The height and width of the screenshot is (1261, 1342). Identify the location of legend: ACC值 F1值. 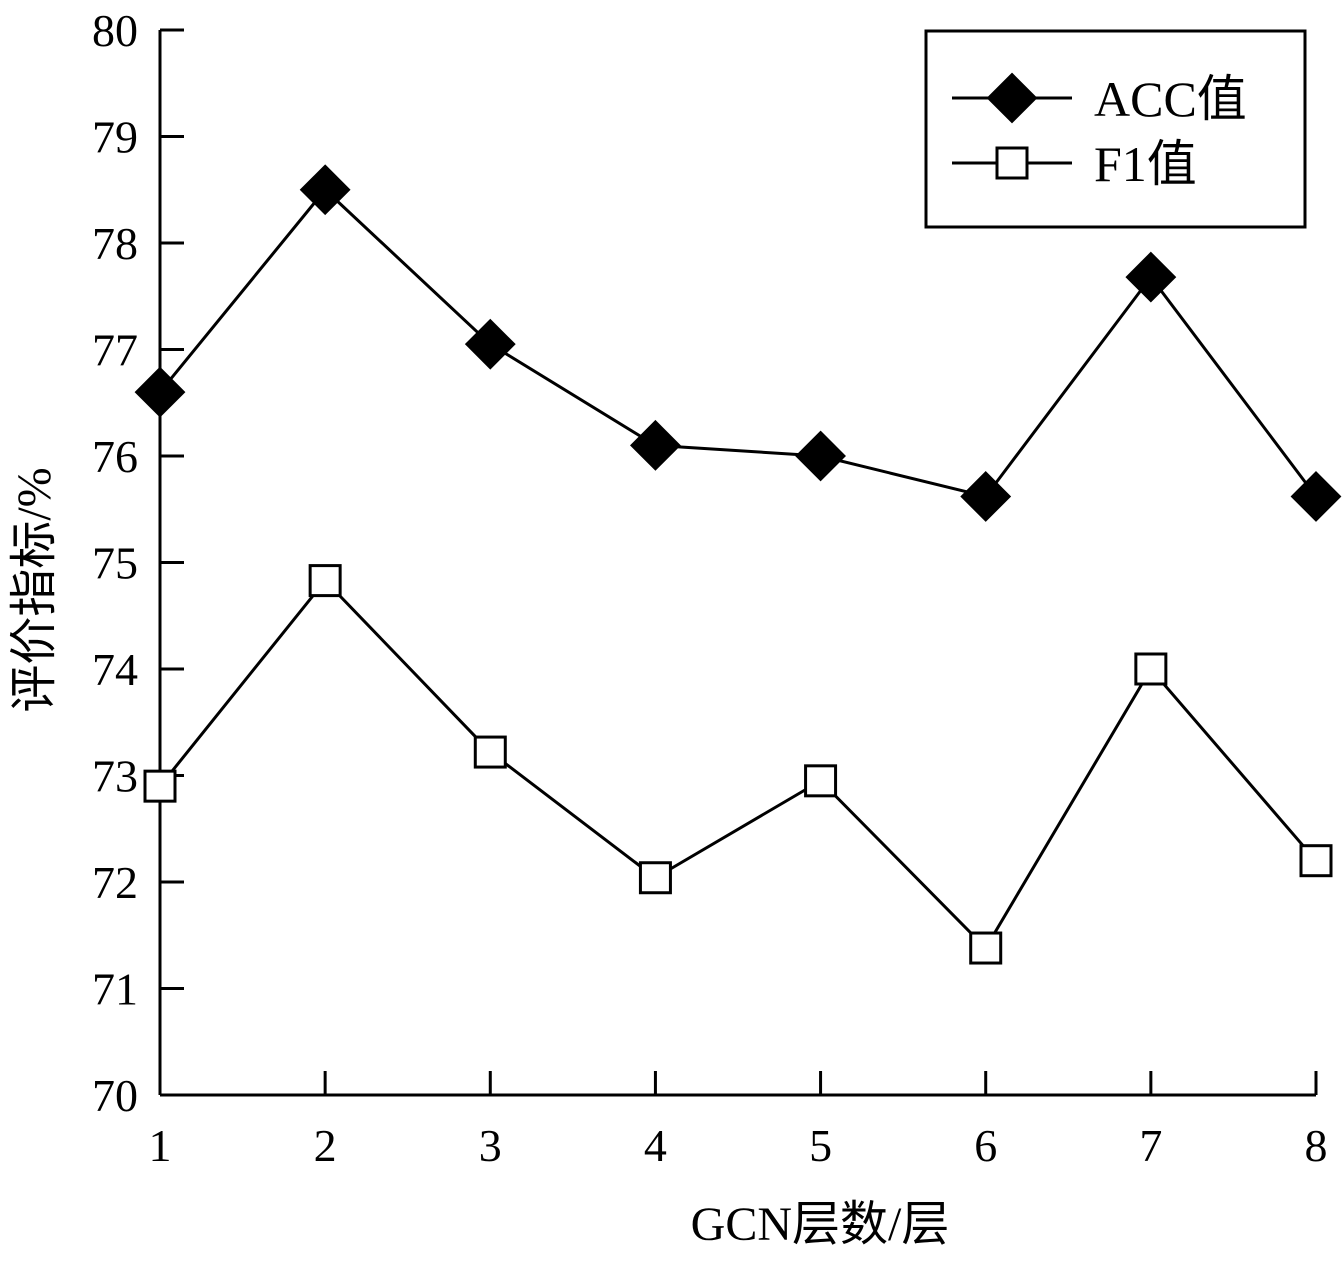
(1115, 129).